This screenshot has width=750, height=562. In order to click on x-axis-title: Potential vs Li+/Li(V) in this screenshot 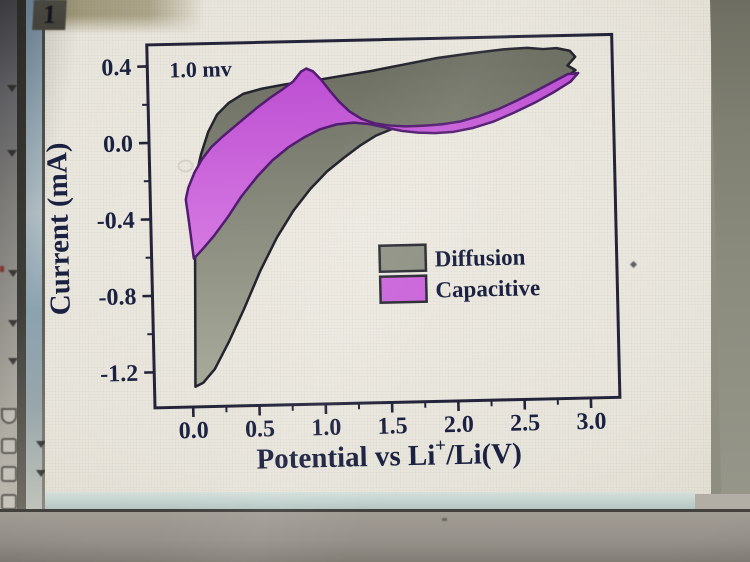, I will do `click(389, 455)`.